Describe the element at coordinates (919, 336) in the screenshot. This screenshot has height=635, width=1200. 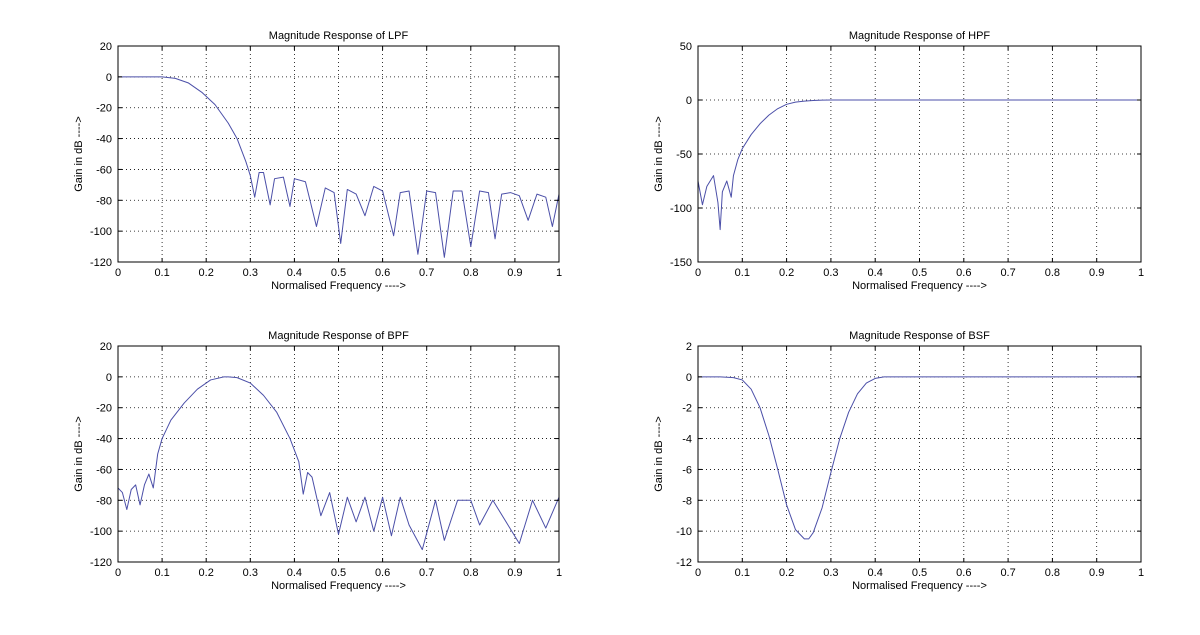
I see `chart-title: Magnitude Response of BSF` at that location.